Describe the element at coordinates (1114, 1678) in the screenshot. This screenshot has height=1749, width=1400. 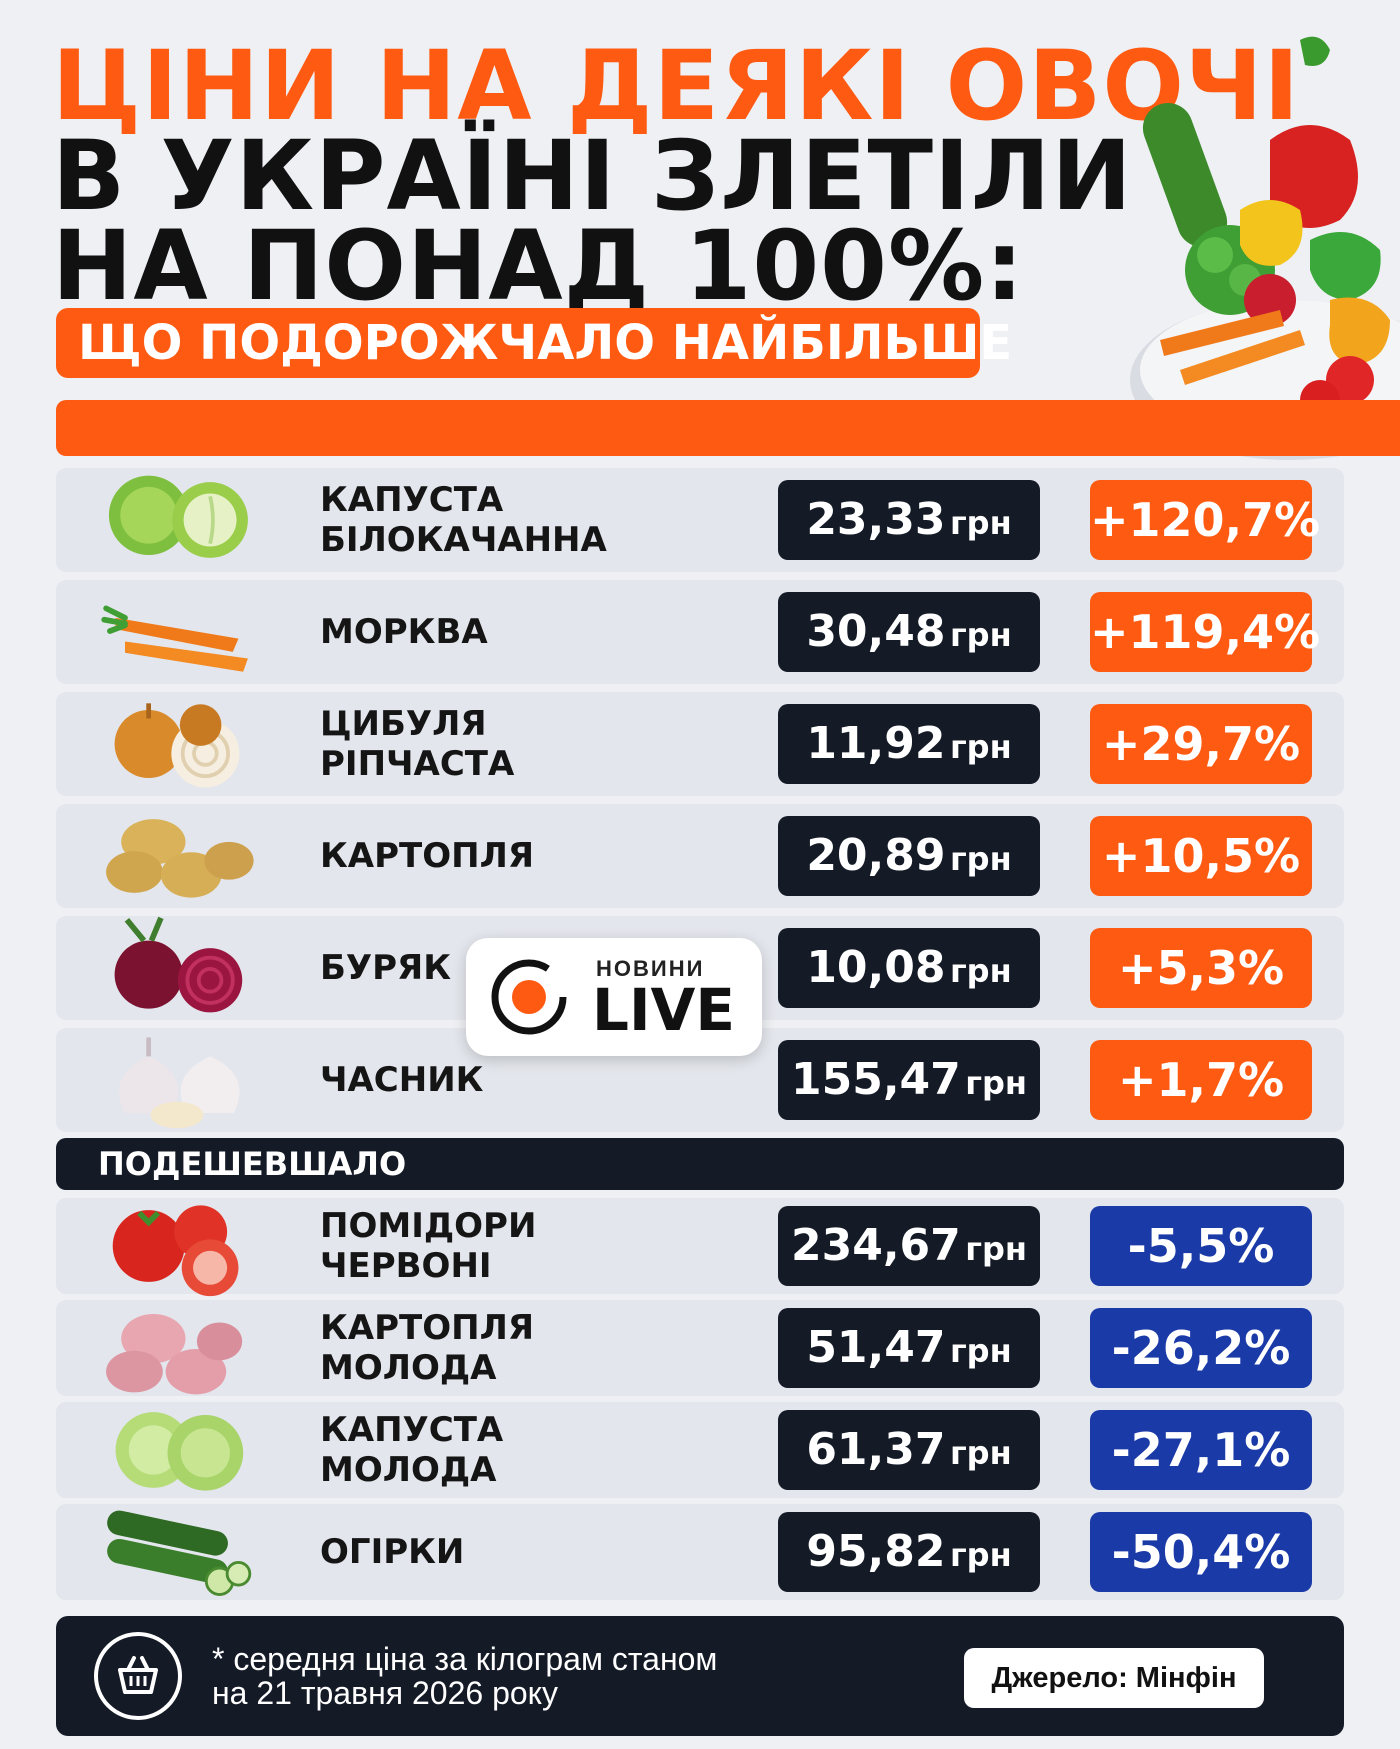
I see `source-badge: Джерело: Мінфін` at that location.